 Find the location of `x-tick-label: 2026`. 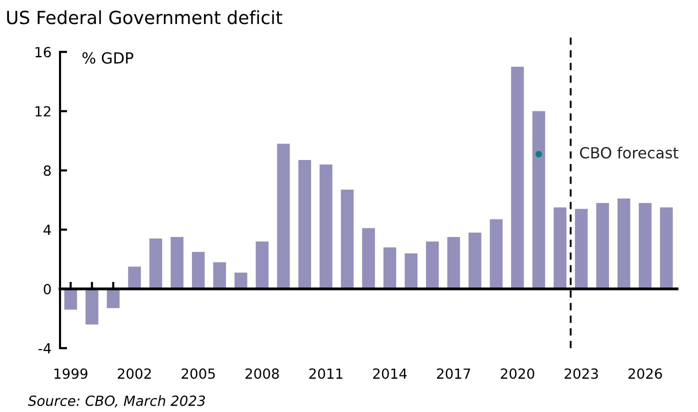

x-tick-label: 2026 is located at coordinates (645, 373).